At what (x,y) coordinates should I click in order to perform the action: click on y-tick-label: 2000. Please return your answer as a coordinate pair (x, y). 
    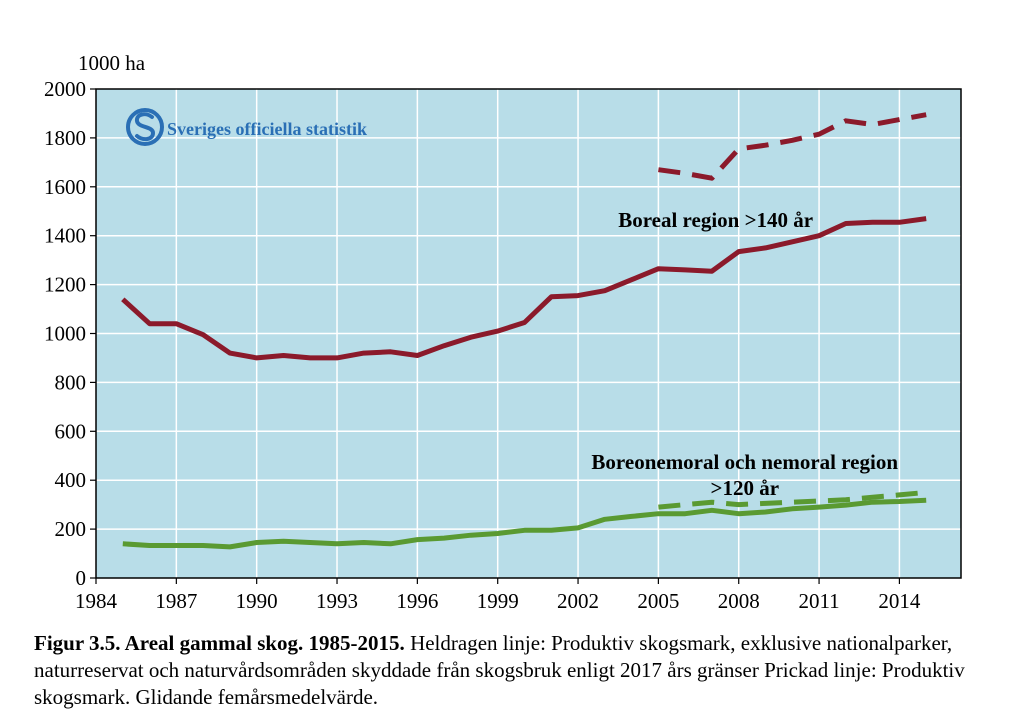
    Looking at the image, I should click on (65, 89).